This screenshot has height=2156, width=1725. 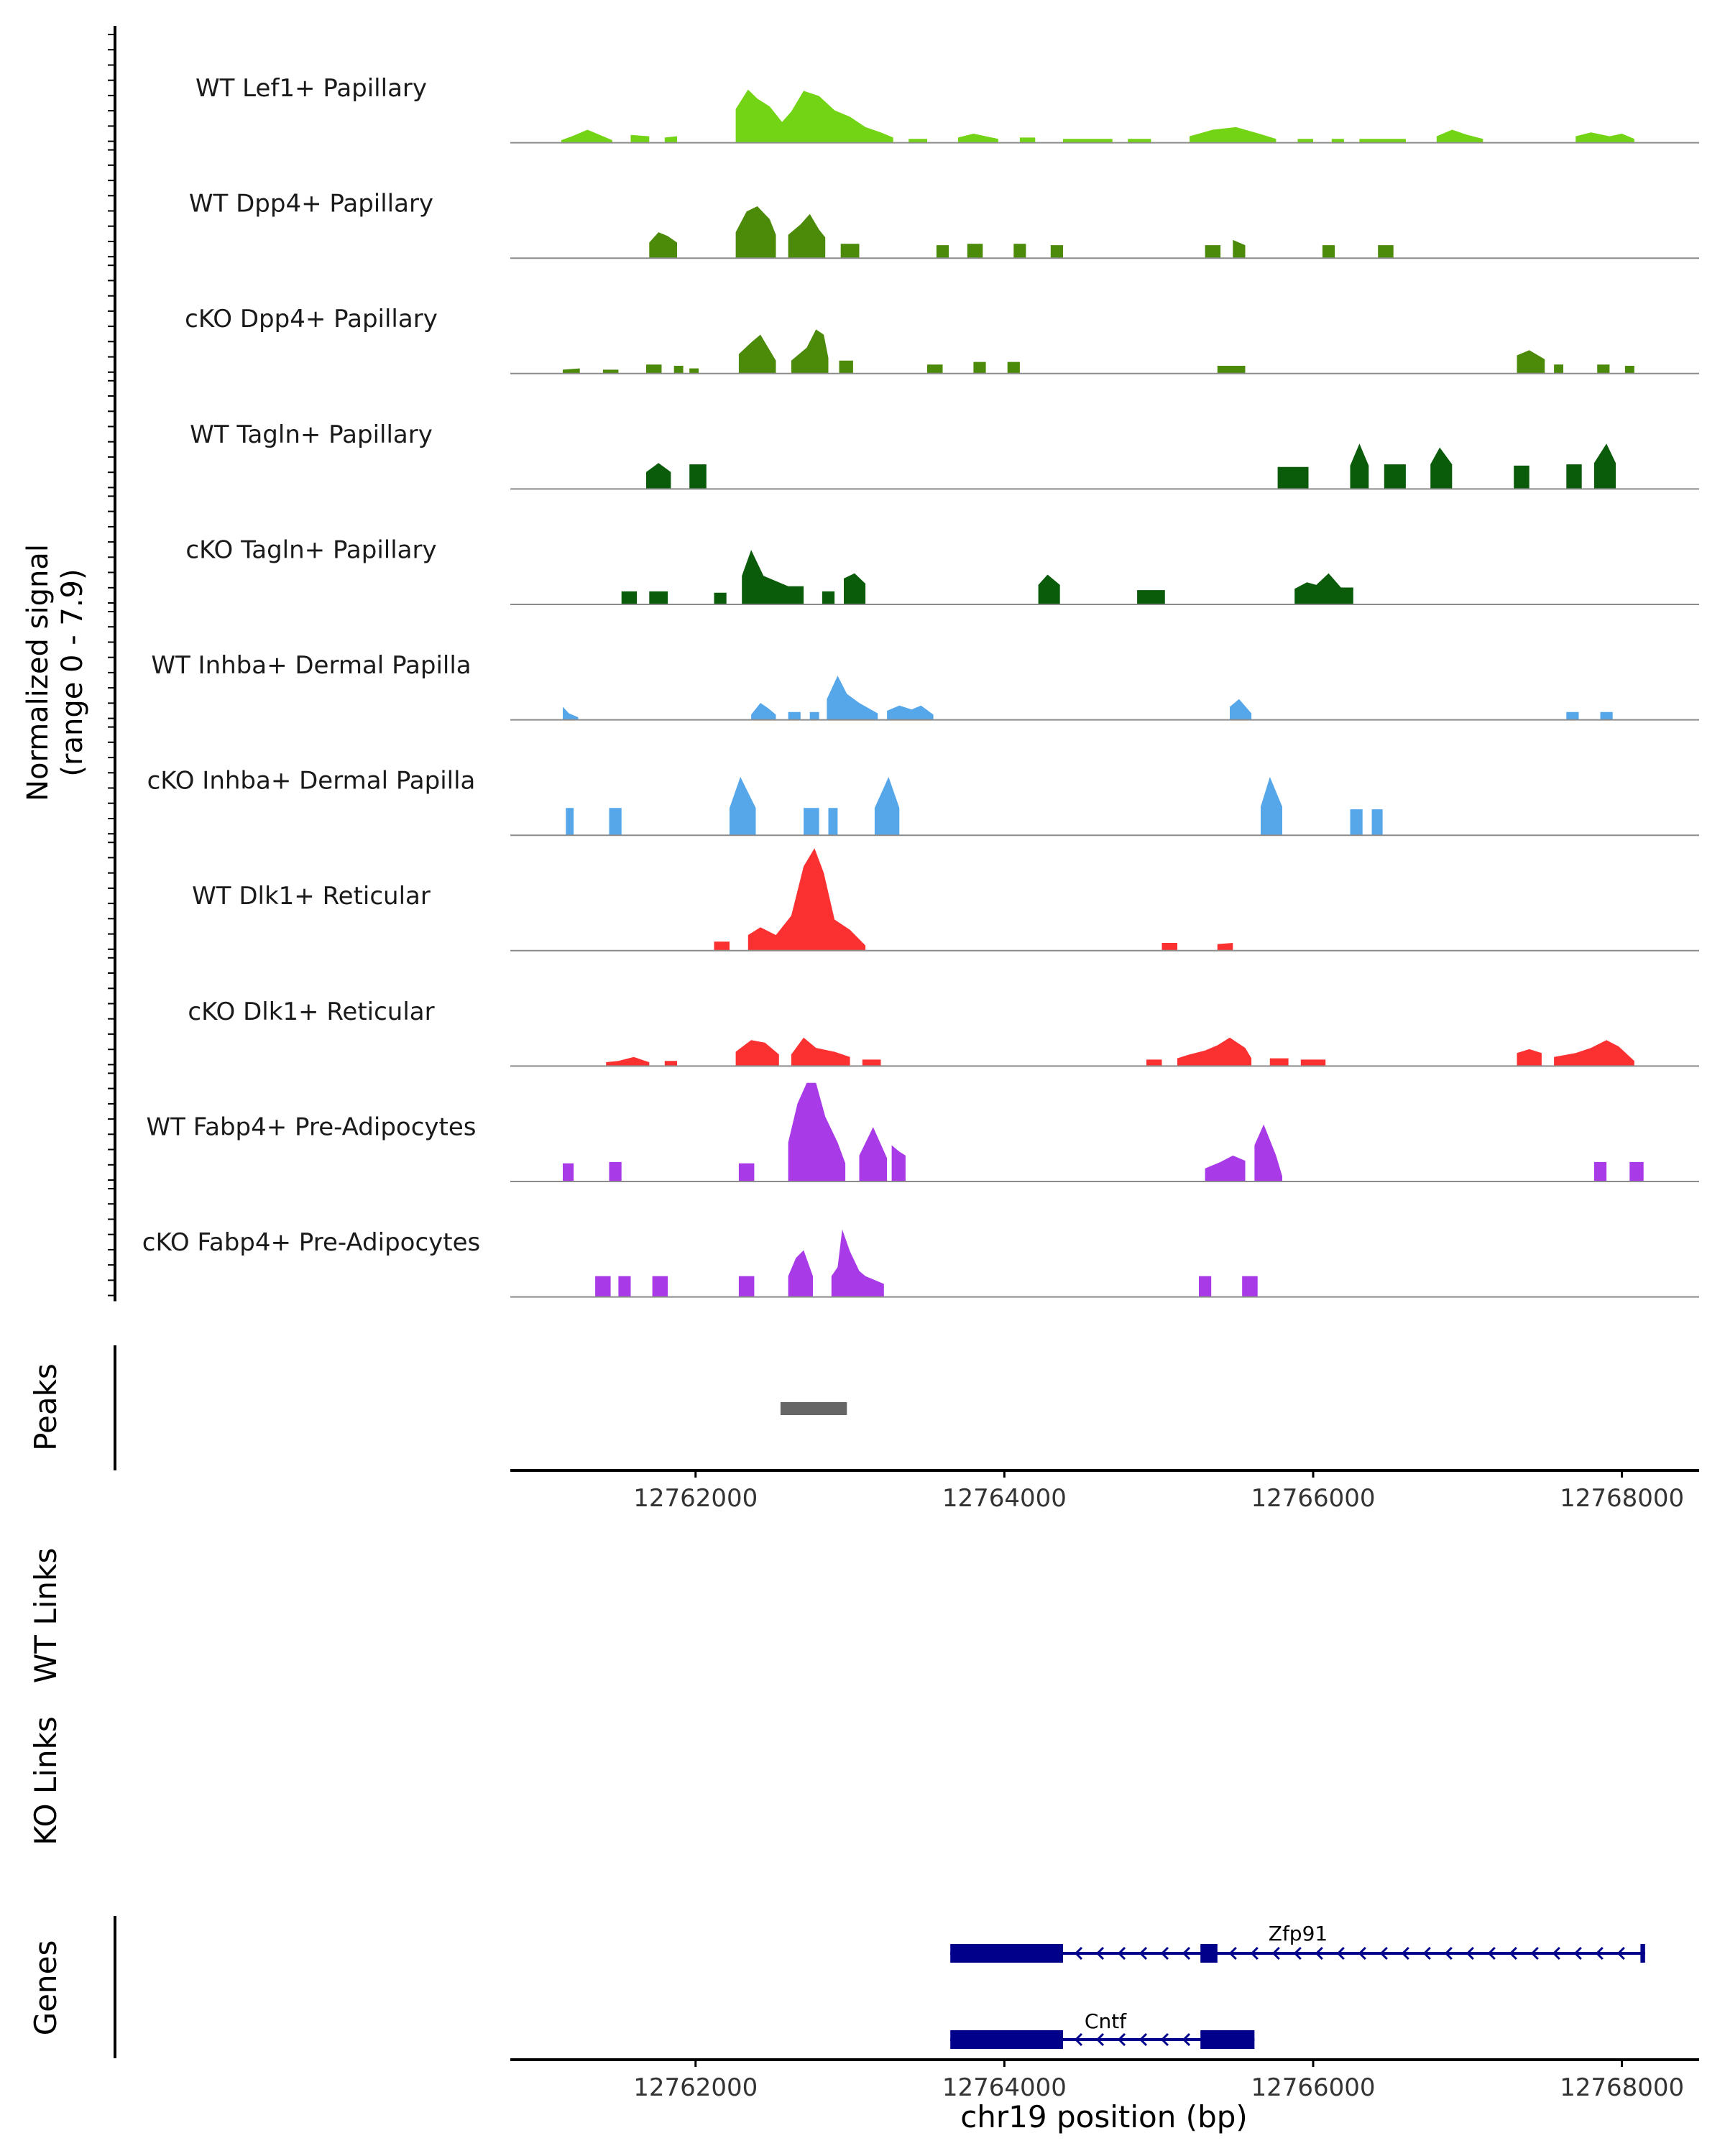 I want to click on track-cko-inhba-dermal-papilla: cKO Inhba+ Dermal Papilla, so click(x=923, y=802).